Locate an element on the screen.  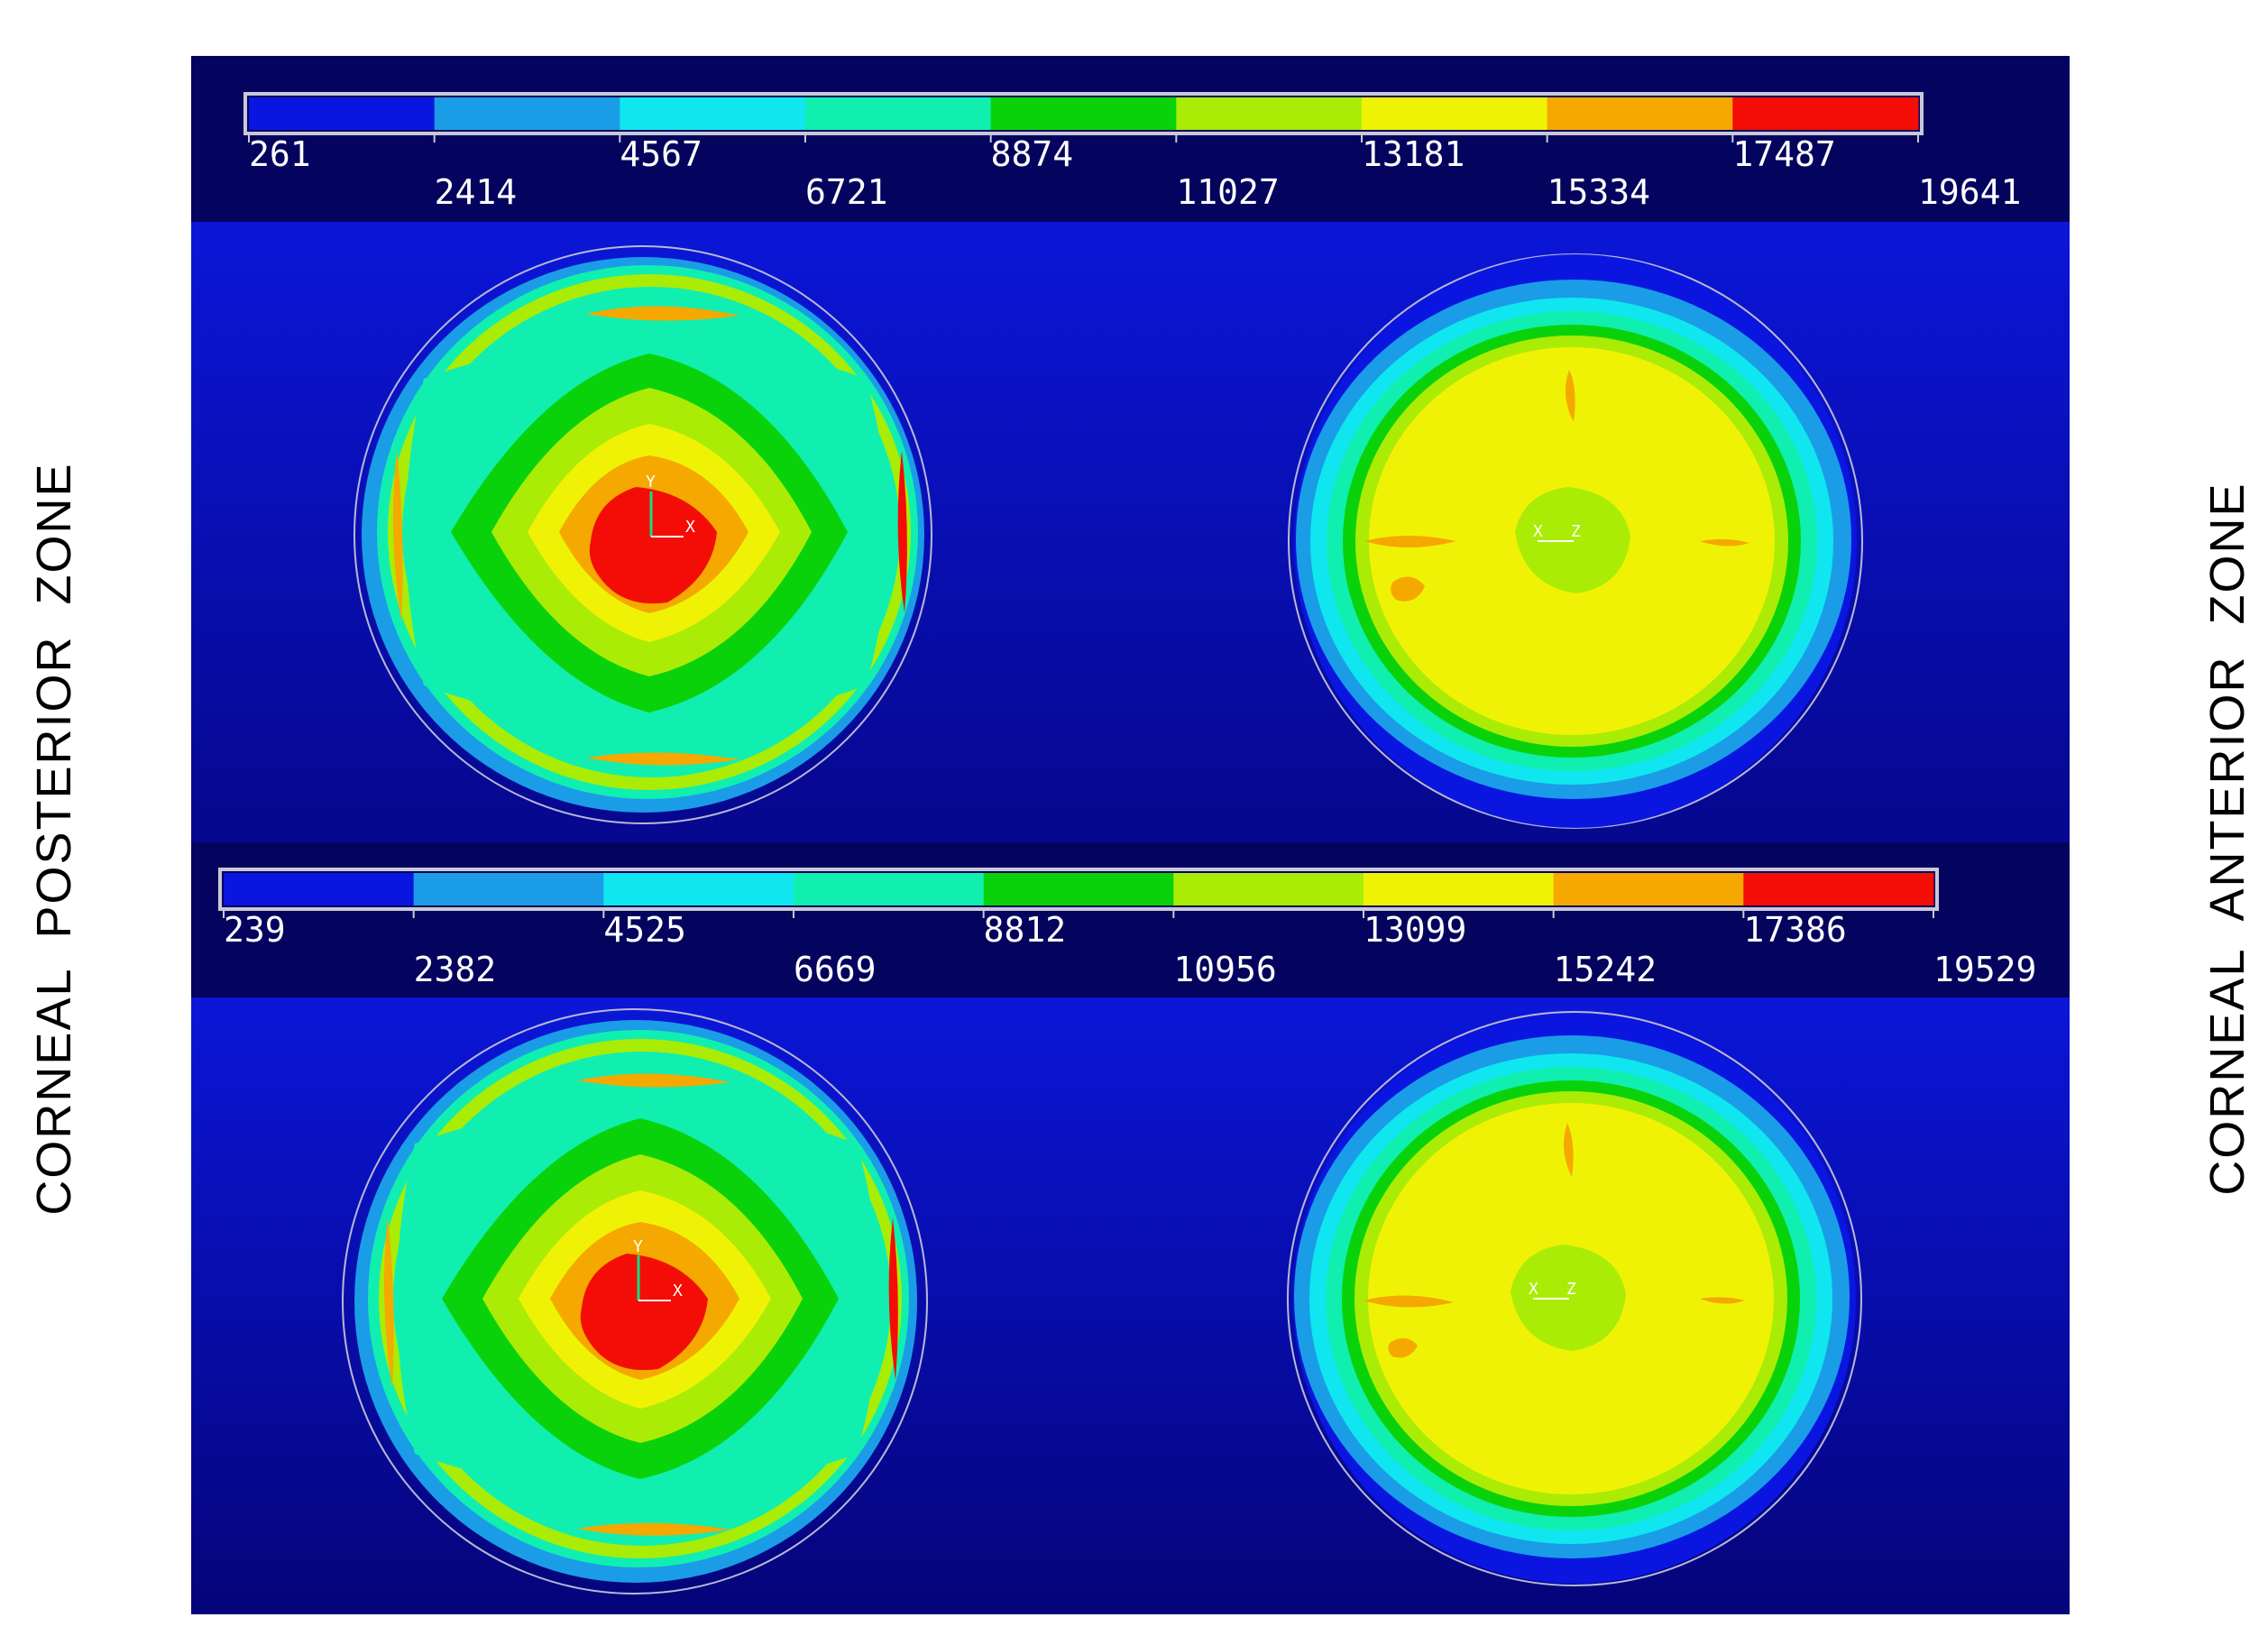
scale-label: 6721 is located at coordinates (846, 192).